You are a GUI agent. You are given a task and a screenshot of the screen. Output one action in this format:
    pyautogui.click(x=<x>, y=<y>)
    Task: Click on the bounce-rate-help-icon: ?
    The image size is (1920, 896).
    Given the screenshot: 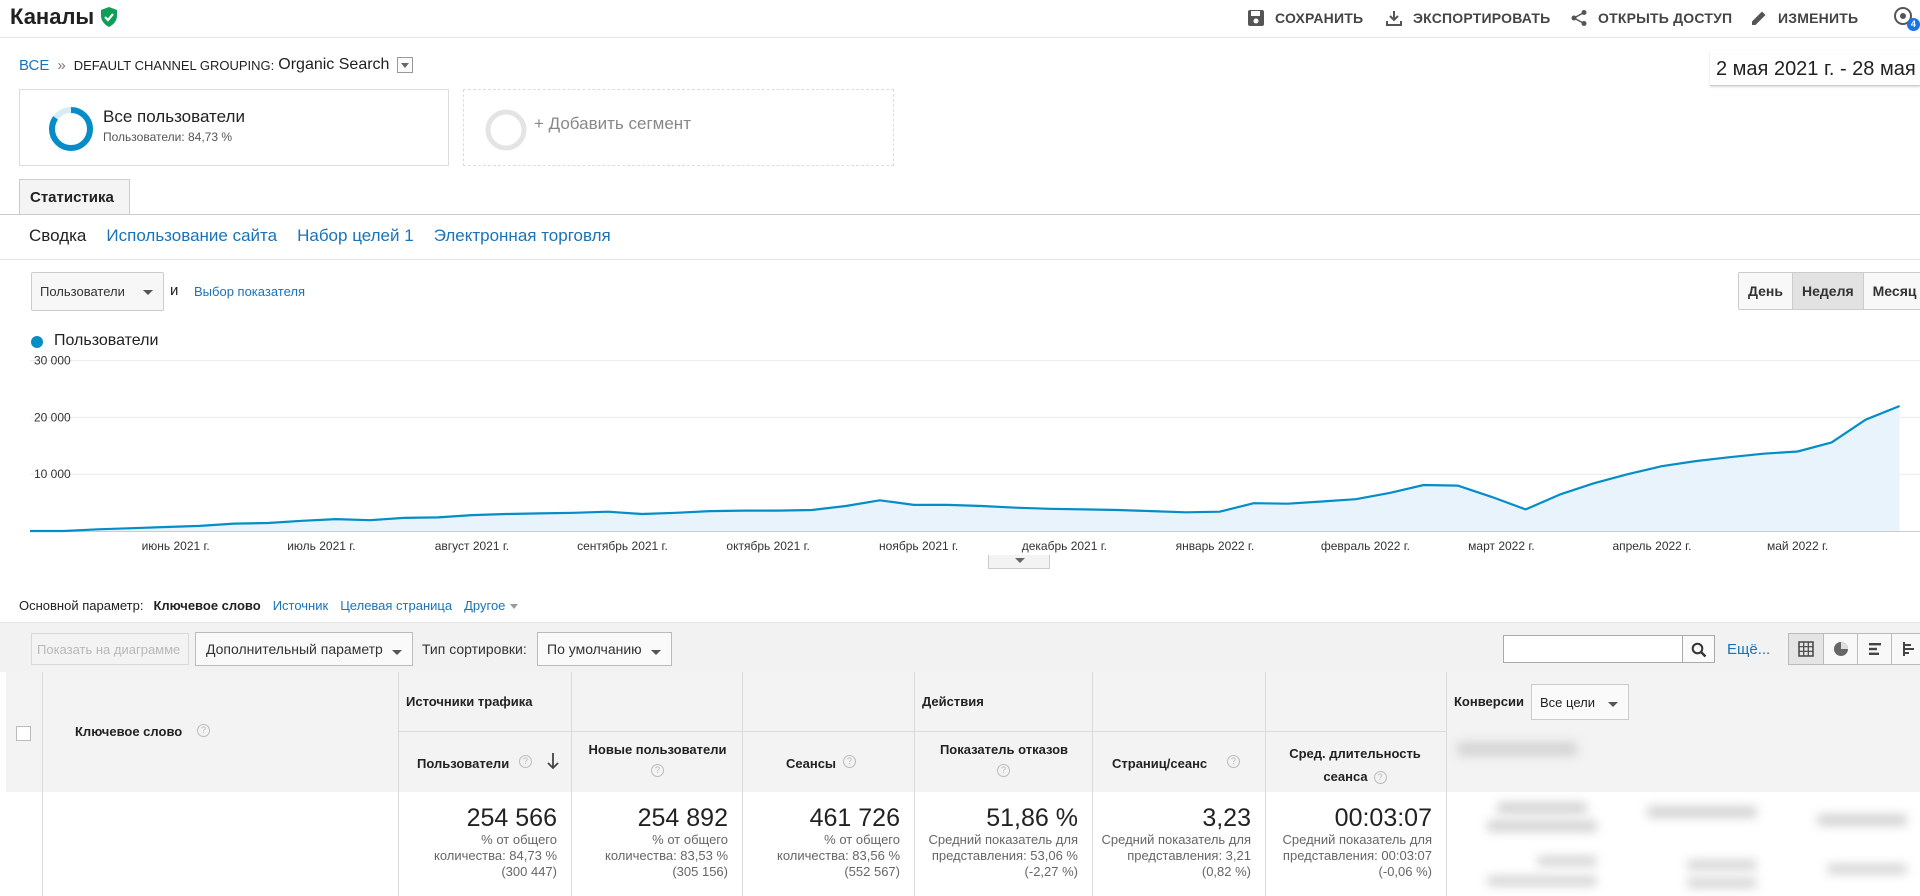 What is the action you would take?
    pyautogui.click(x=1003, y=770)
    